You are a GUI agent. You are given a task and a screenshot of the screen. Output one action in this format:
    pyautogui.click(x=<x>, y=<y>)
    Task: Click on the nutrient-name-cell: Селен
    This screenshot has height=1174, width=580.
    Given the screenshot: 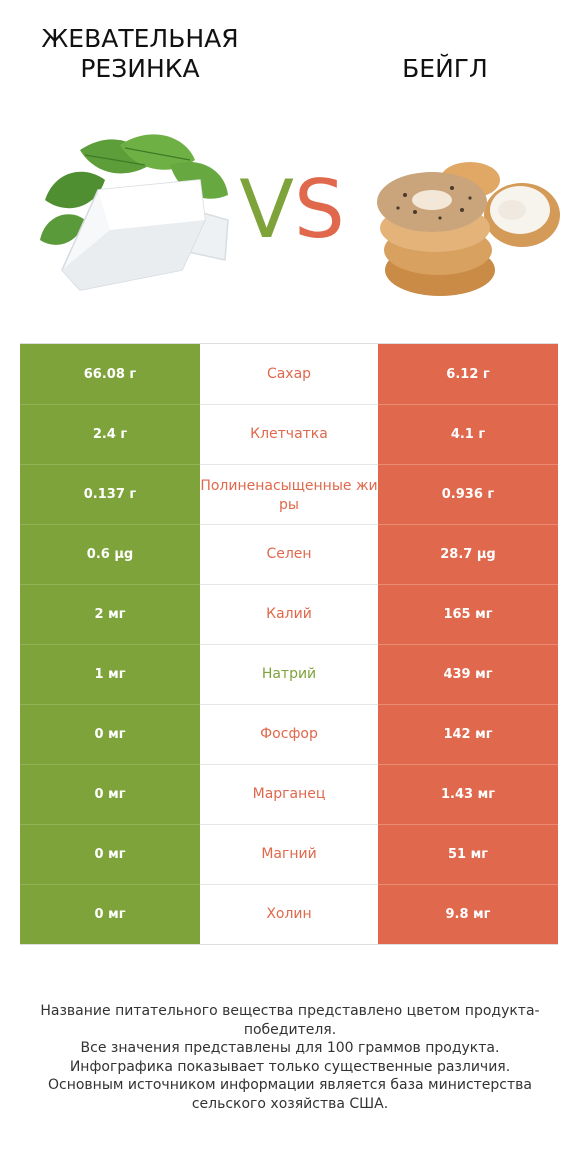 What is the action you would take?
    pyautogui.click(x=289, y=554)
    